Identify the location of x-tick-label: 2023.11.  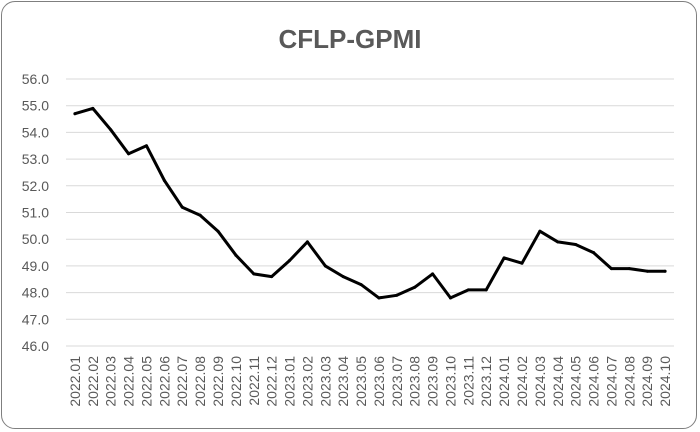
(468, 381).